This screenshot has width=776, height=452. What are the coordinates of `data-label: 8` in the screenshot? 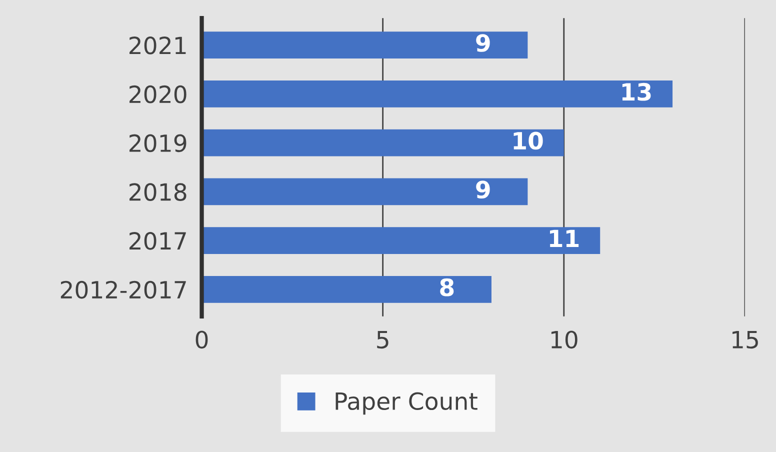 It's located at (447, 287).